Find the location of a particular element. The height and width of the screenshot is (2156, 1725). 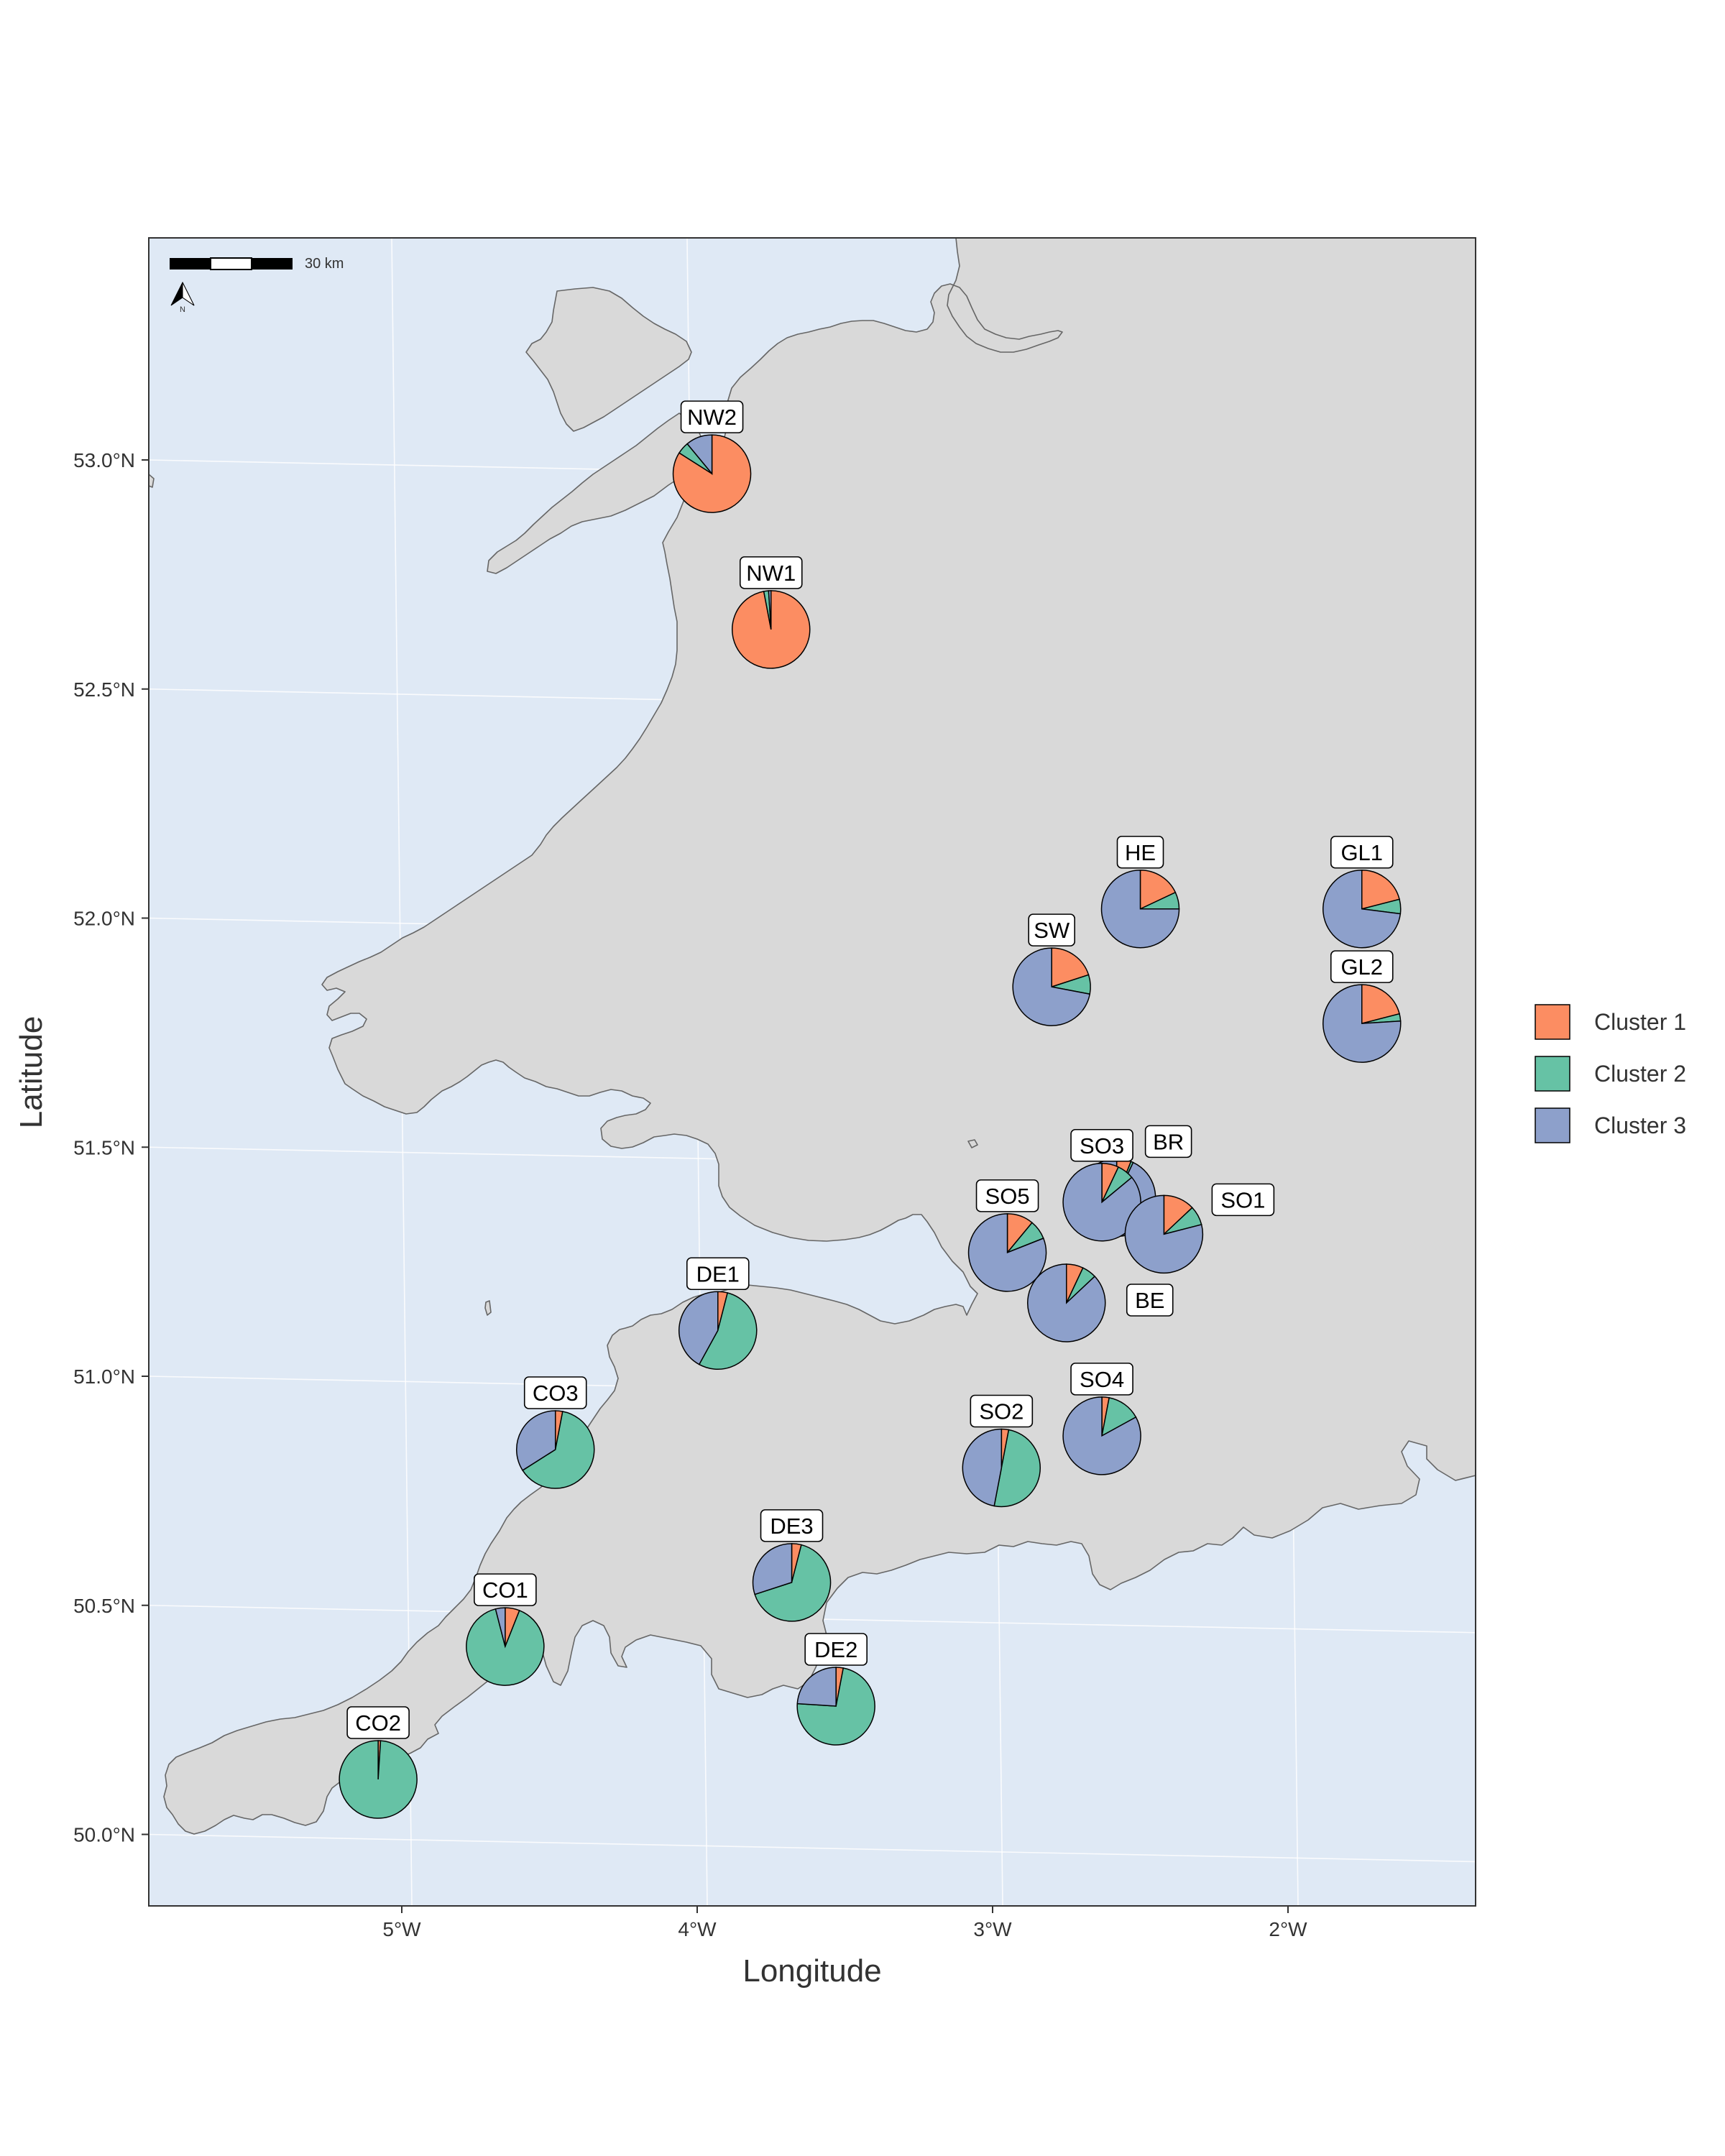

site-pie-co3: CO3 is located at coordinates (555, 1432).